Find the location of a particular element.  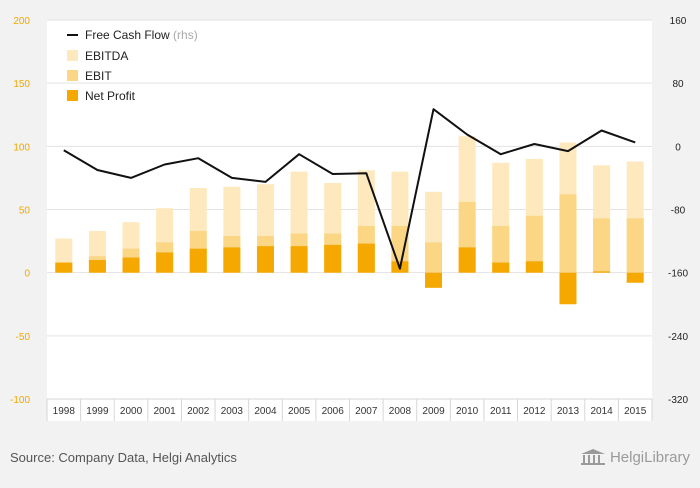

x-axis-tick-label: 2005 is located at coordinates (299, 411).